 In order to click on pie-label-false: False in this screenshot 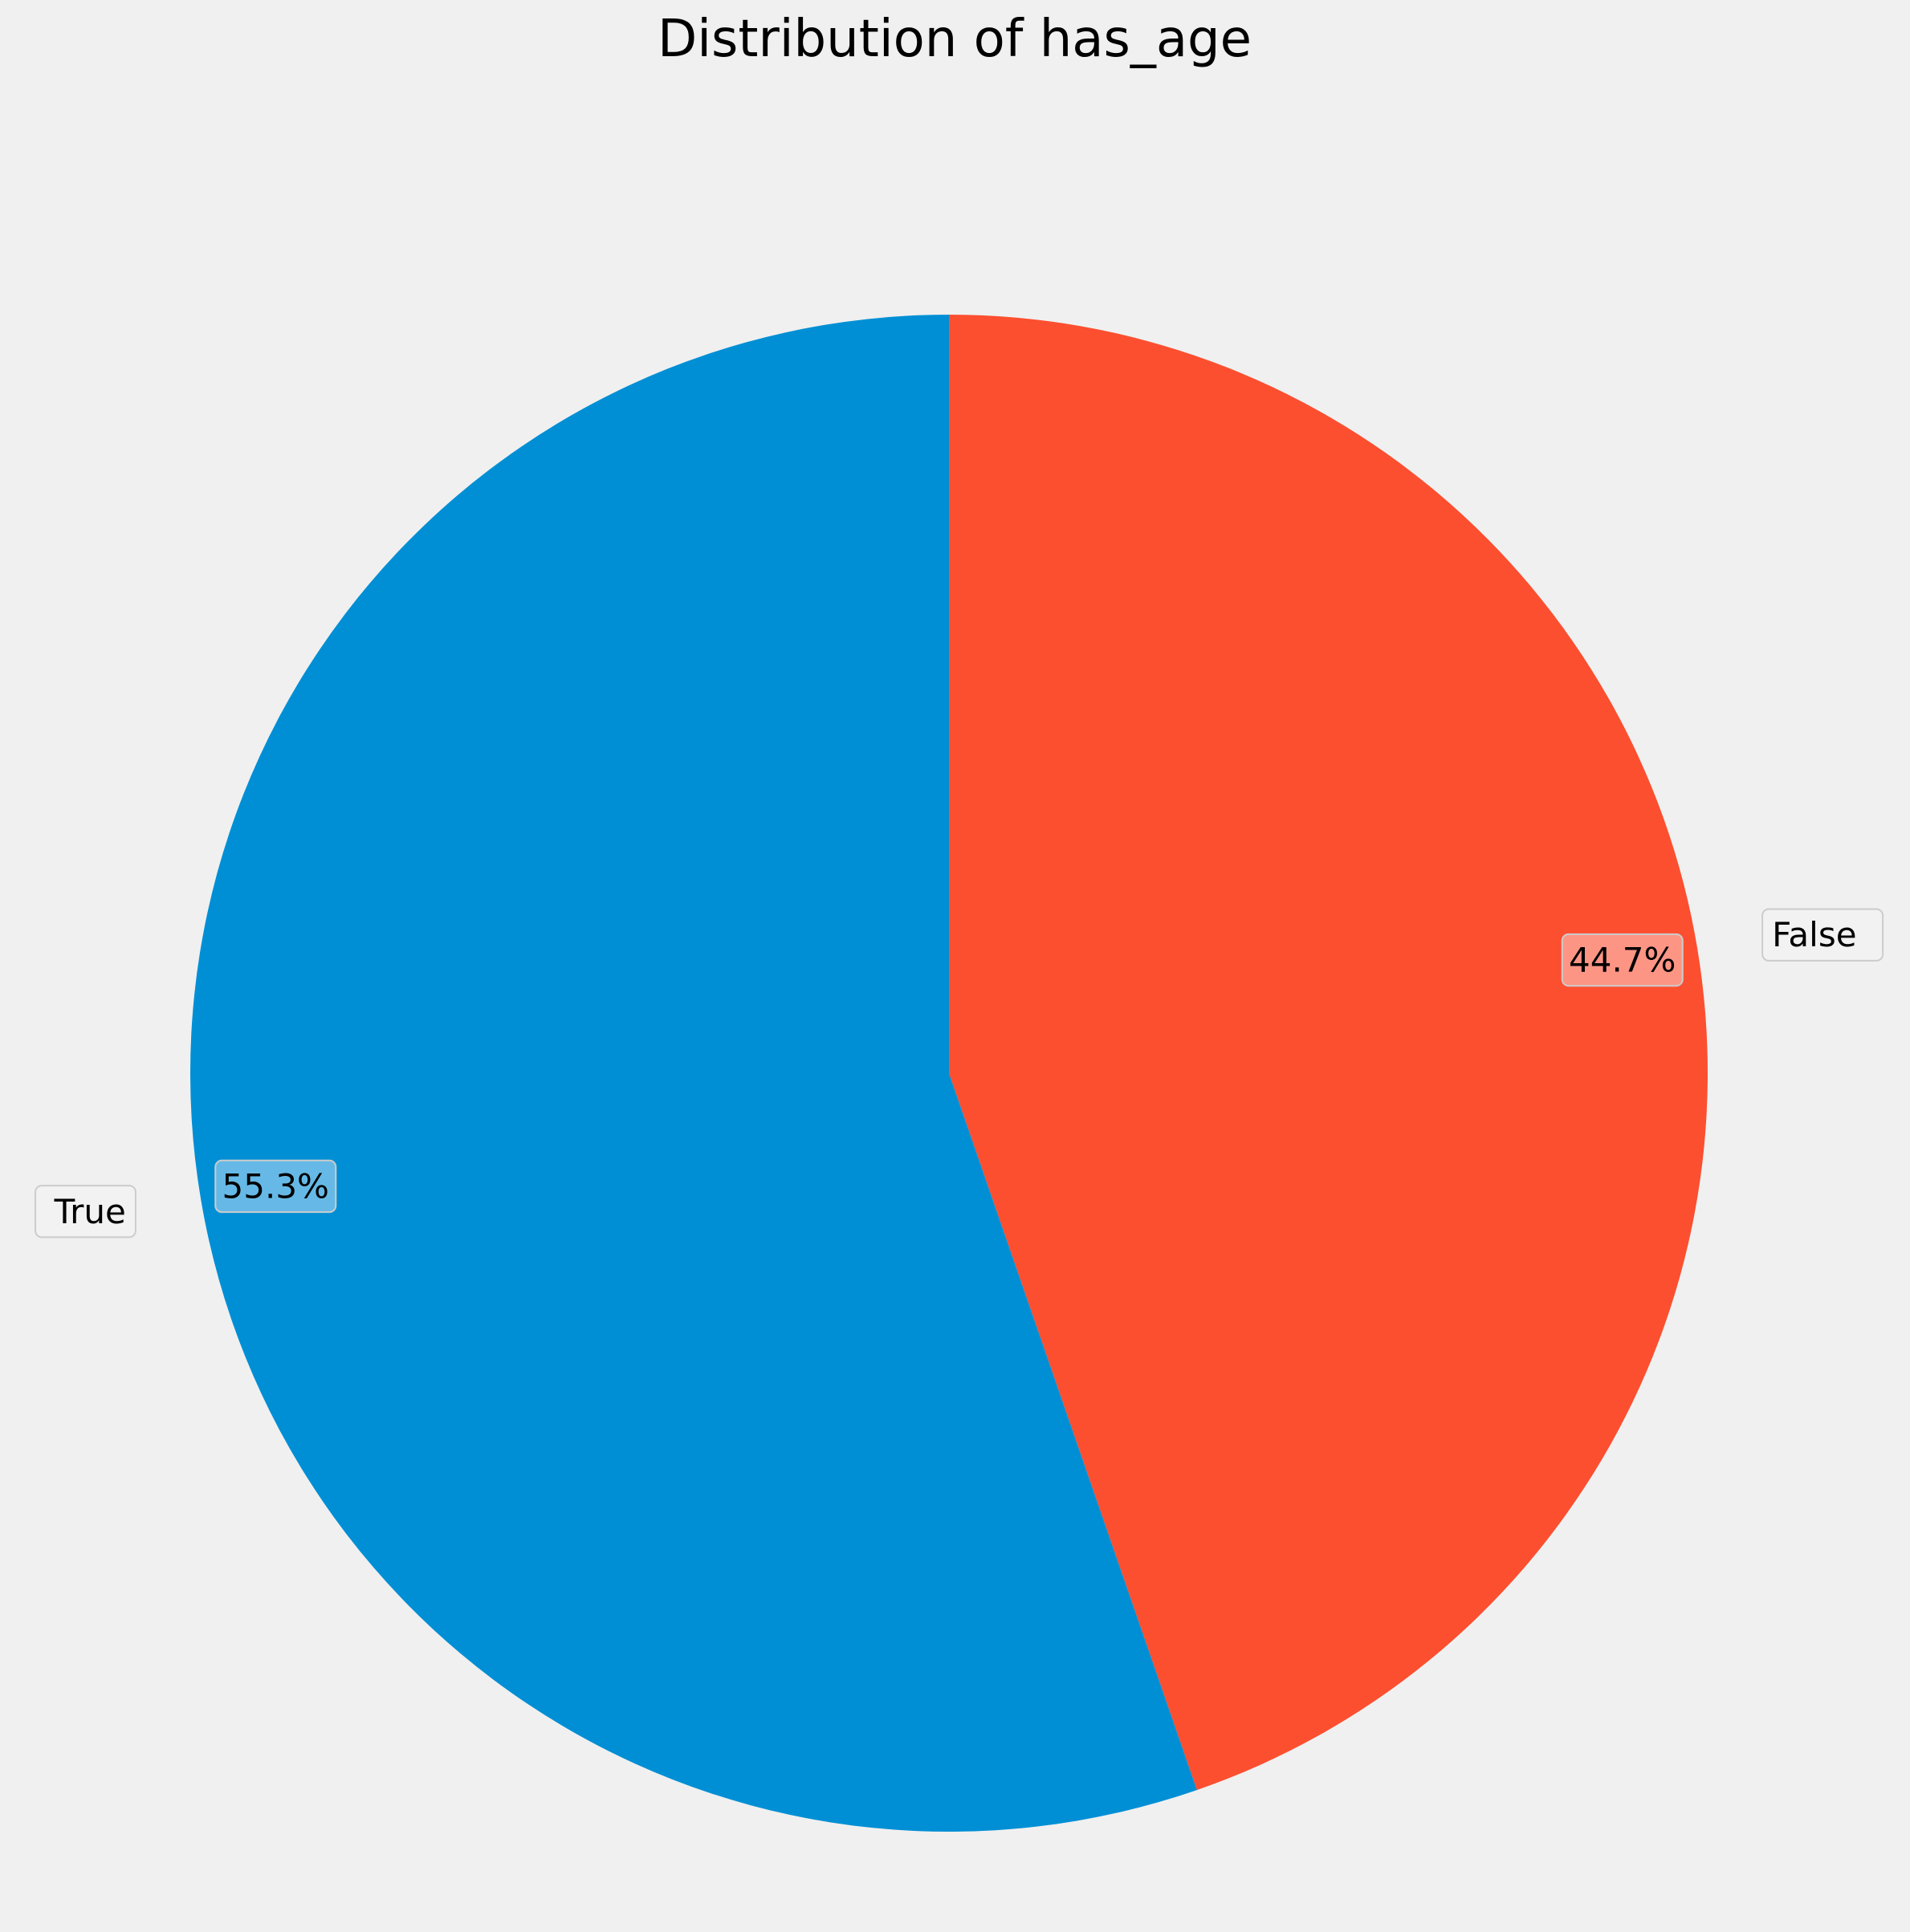, I will do `click(1814, 934)`.